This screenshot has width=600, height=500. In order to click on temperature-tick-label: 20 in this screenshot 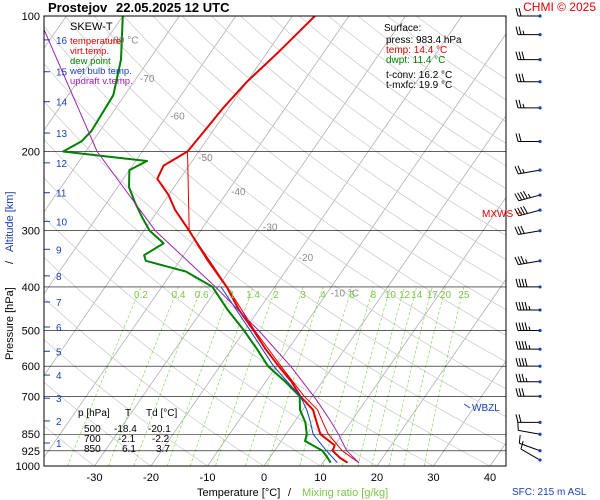, I will do `click(377, 478)`.